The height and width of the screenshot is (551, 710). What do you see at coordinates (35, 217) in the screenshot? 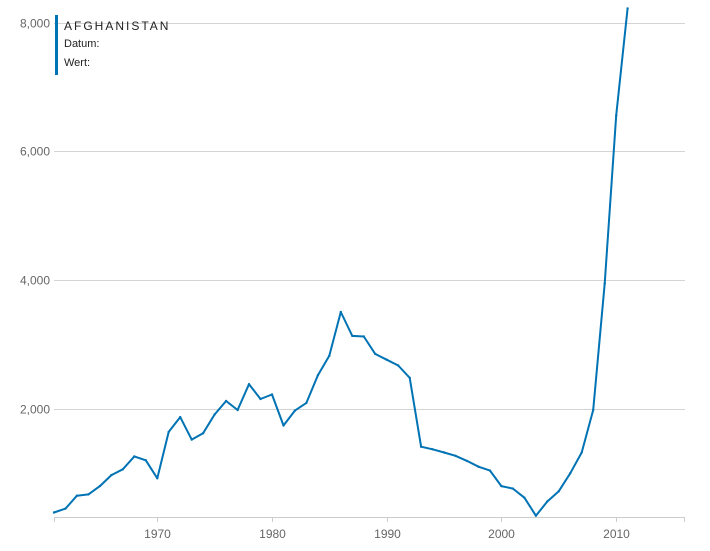
I see `y-axis-labels: 2,000 4,000 6,000 8,000` at bounding box center [35, 217].